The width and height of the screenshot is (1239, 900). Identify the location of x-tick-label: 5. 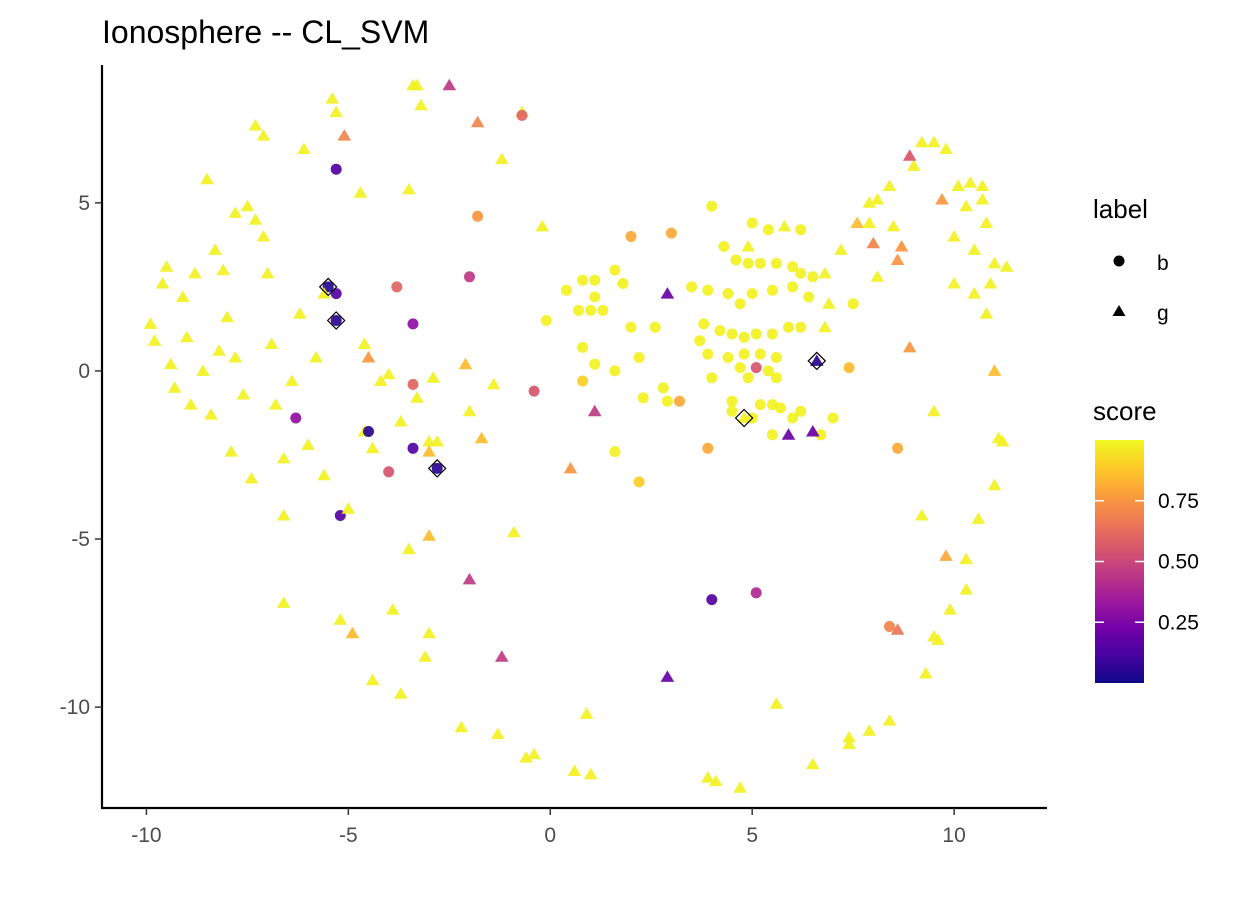
(752, 835).